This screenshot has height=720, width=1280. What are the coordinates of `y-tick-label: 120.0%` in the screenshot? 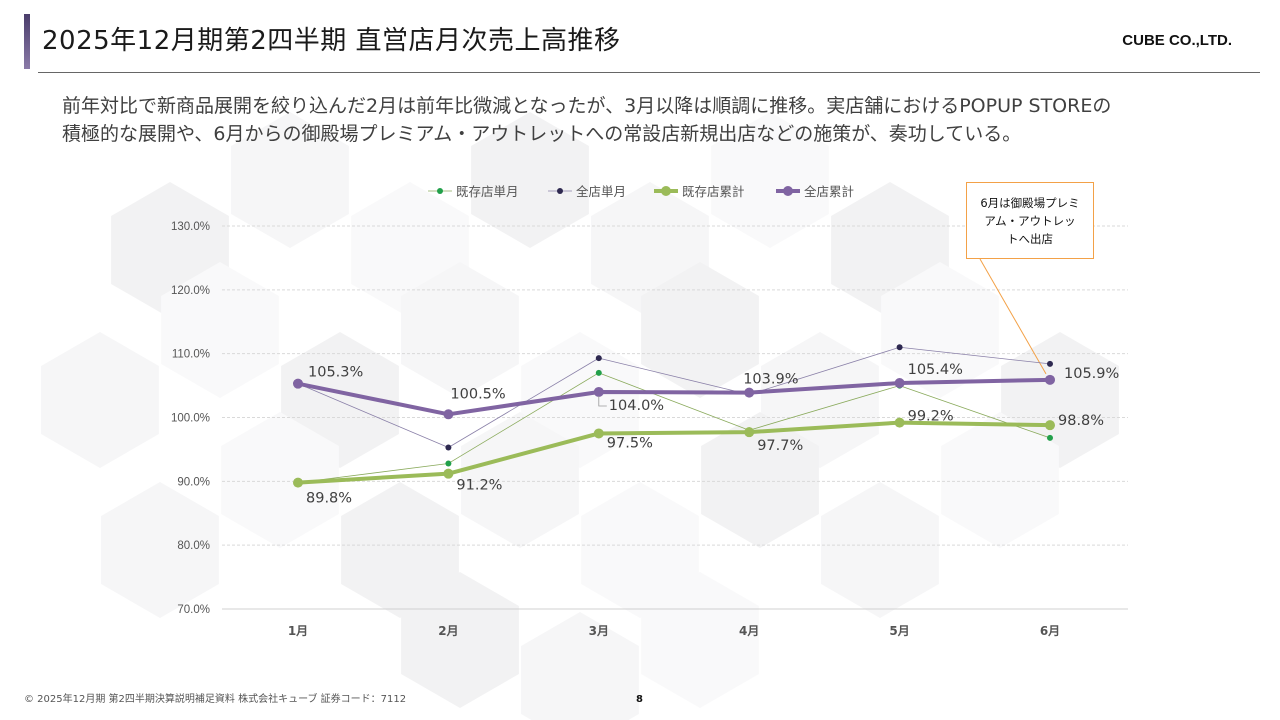 It's located at (190, 291).